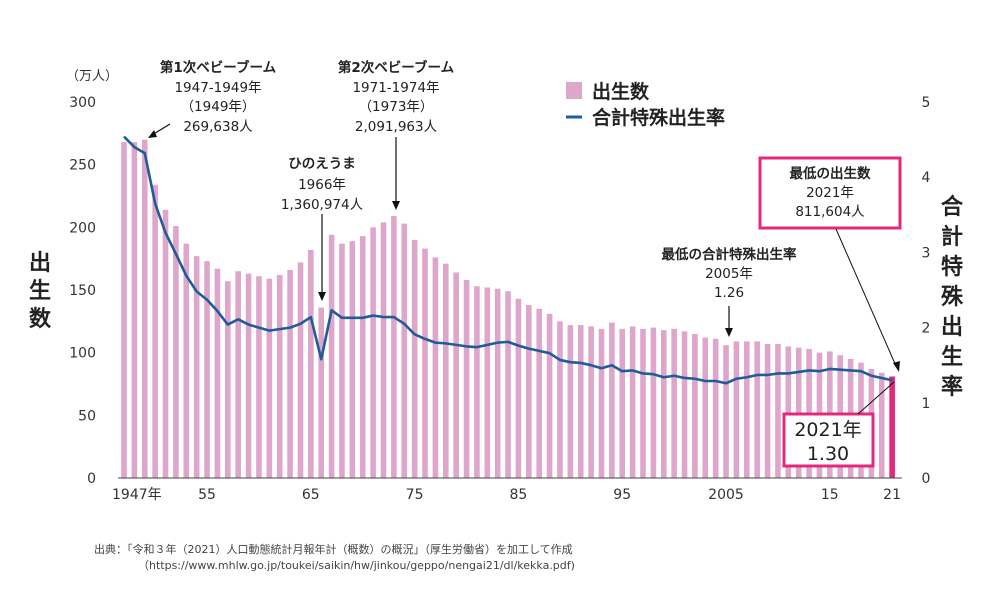 The image size is (1000, 600). I want to click on left-tick-200: 200, so click(82, 228).